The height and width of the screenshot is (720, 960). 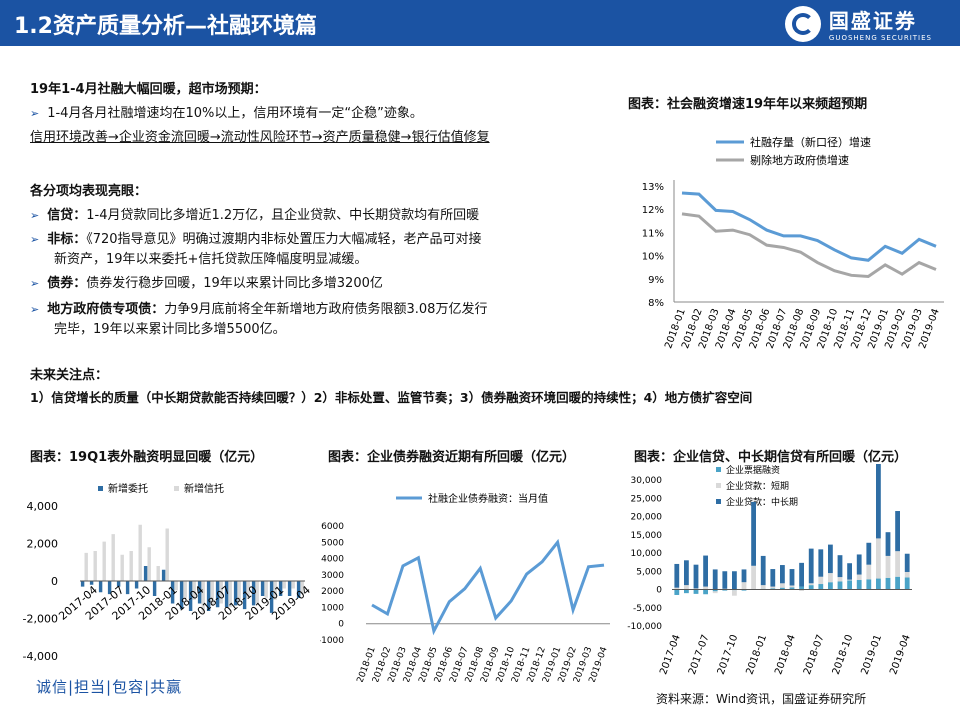 What do you see at coordinates (259, 309) in the screenshot?
I see `bullet-local-gov-bond: ➢ 地方政府债专项债：力争9月底前将全年新增地方政府债务限额3.08万亿发行` at bounding box center [259, 309].